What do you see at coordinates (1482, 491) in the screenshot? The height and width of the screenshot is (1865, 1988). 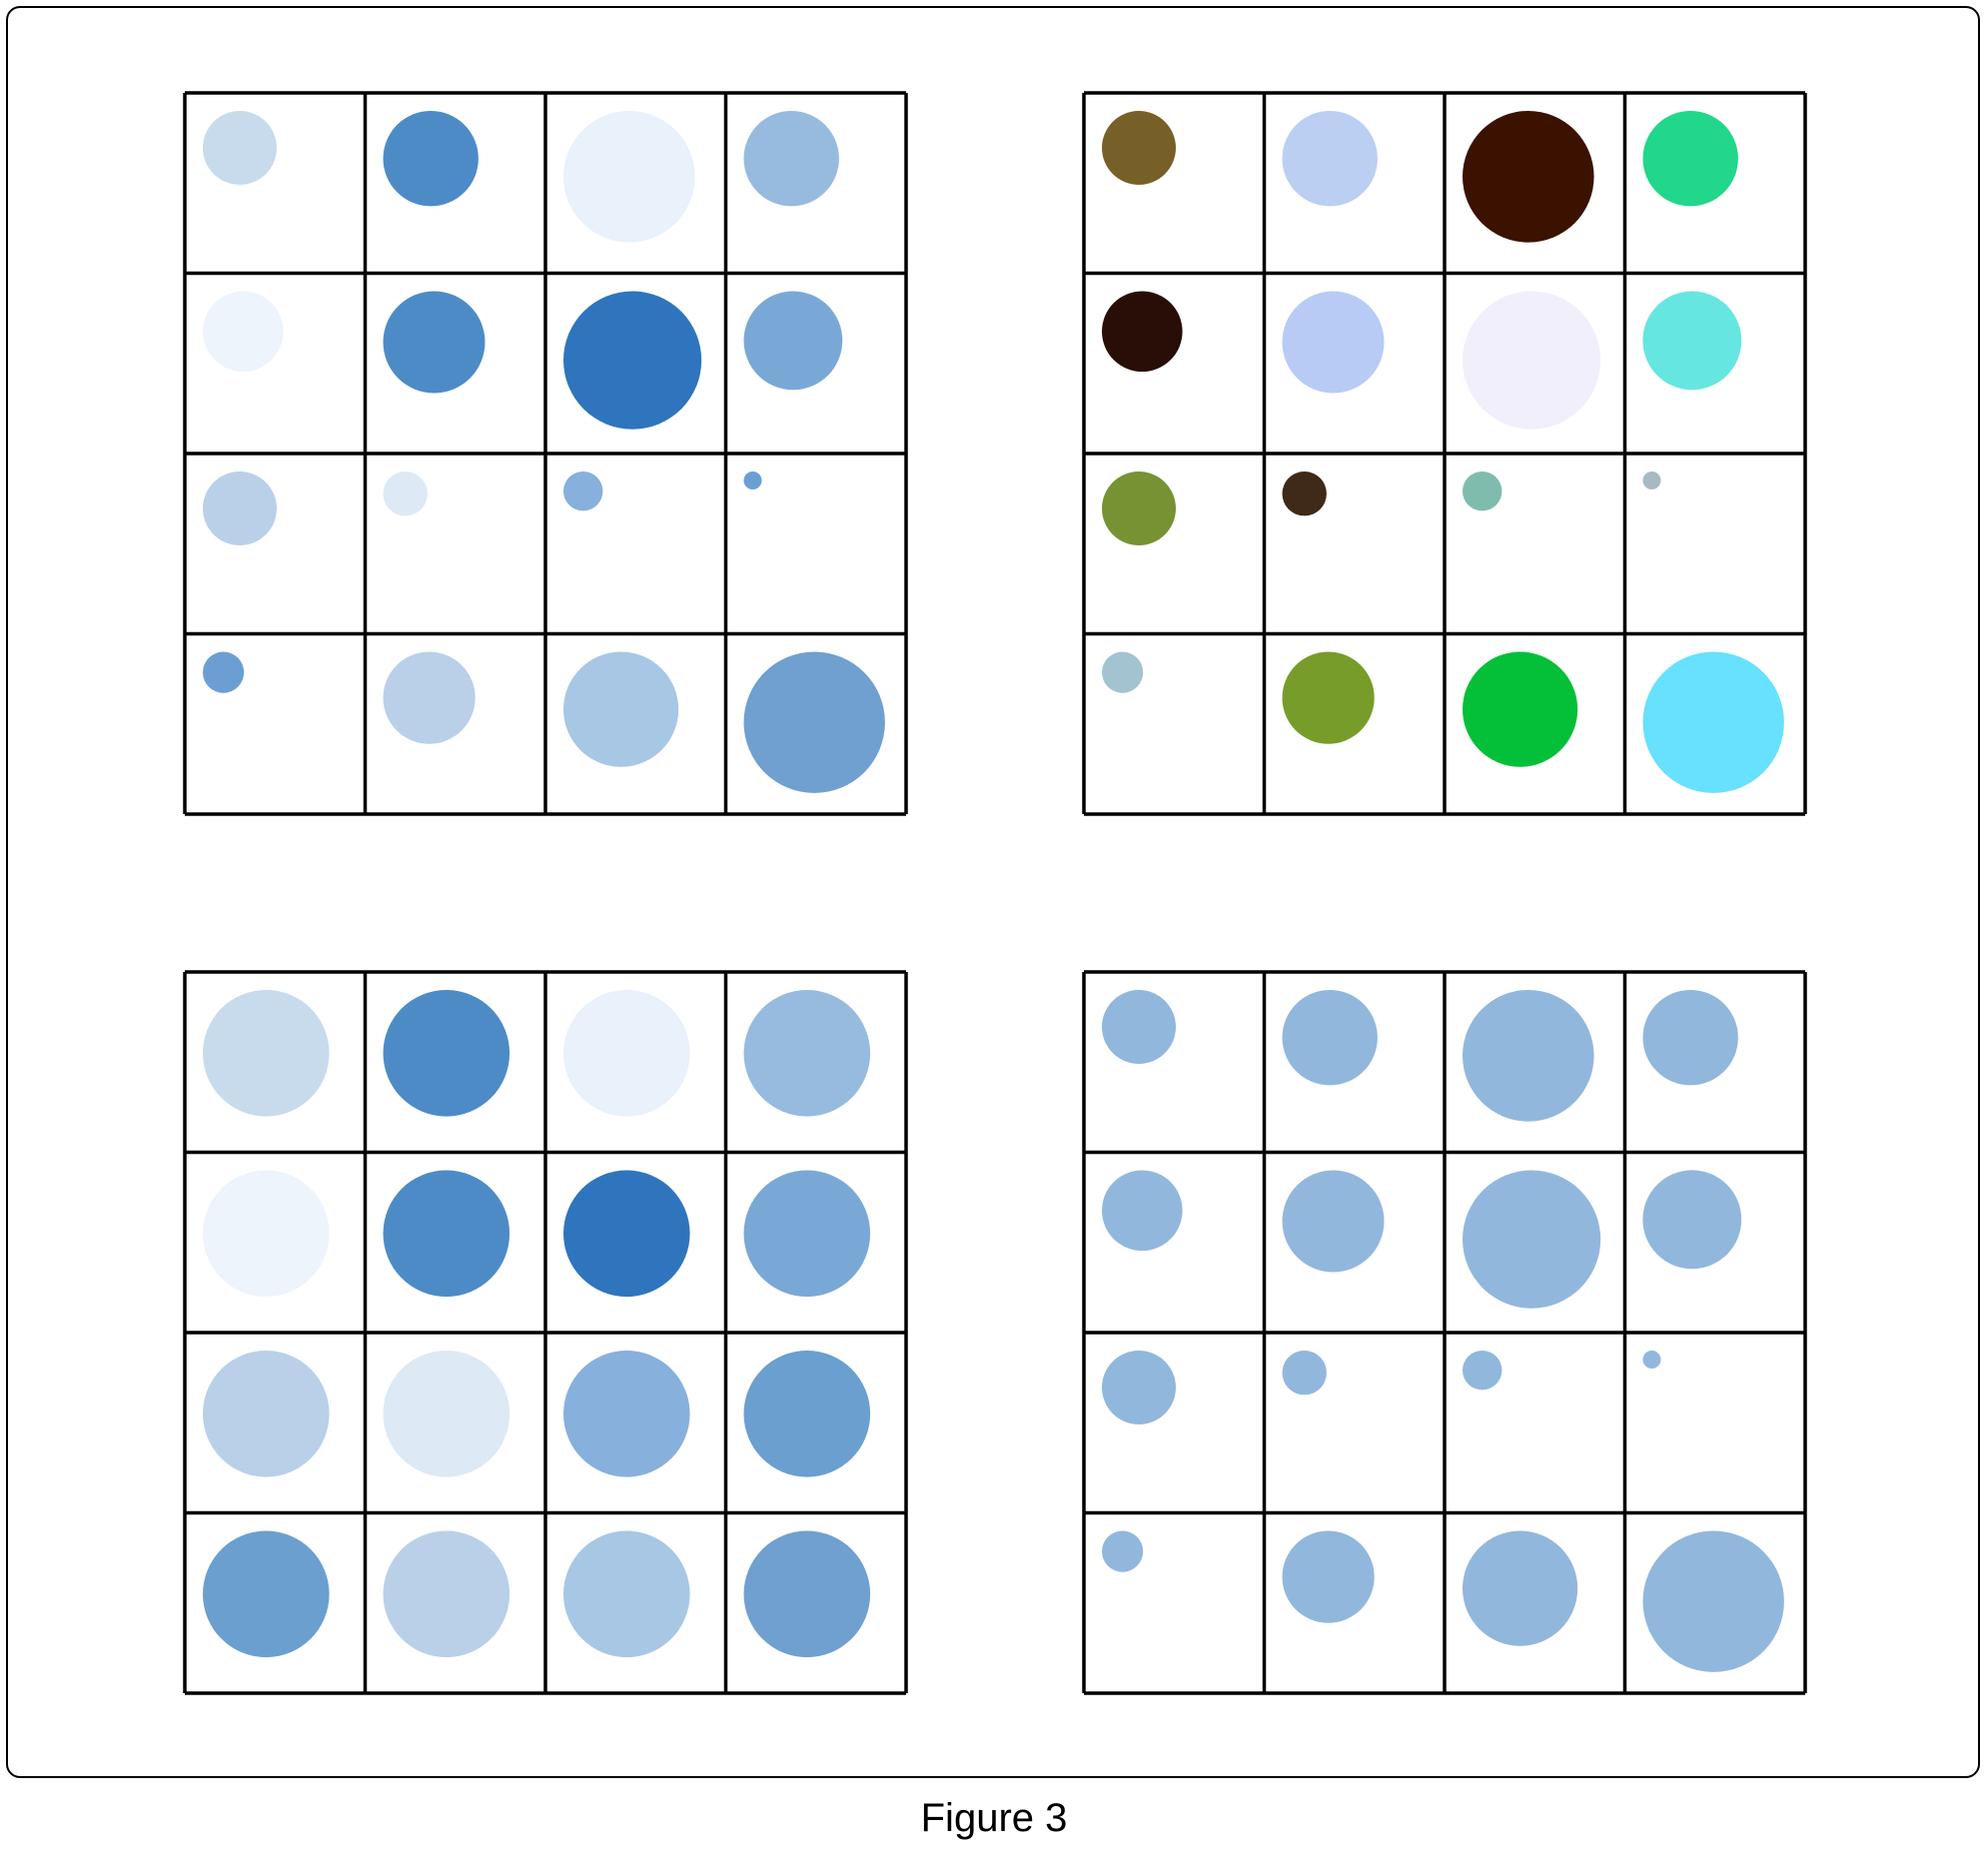 I see `circle-top-right-r2-c2` at bounding box center [1482, 491].